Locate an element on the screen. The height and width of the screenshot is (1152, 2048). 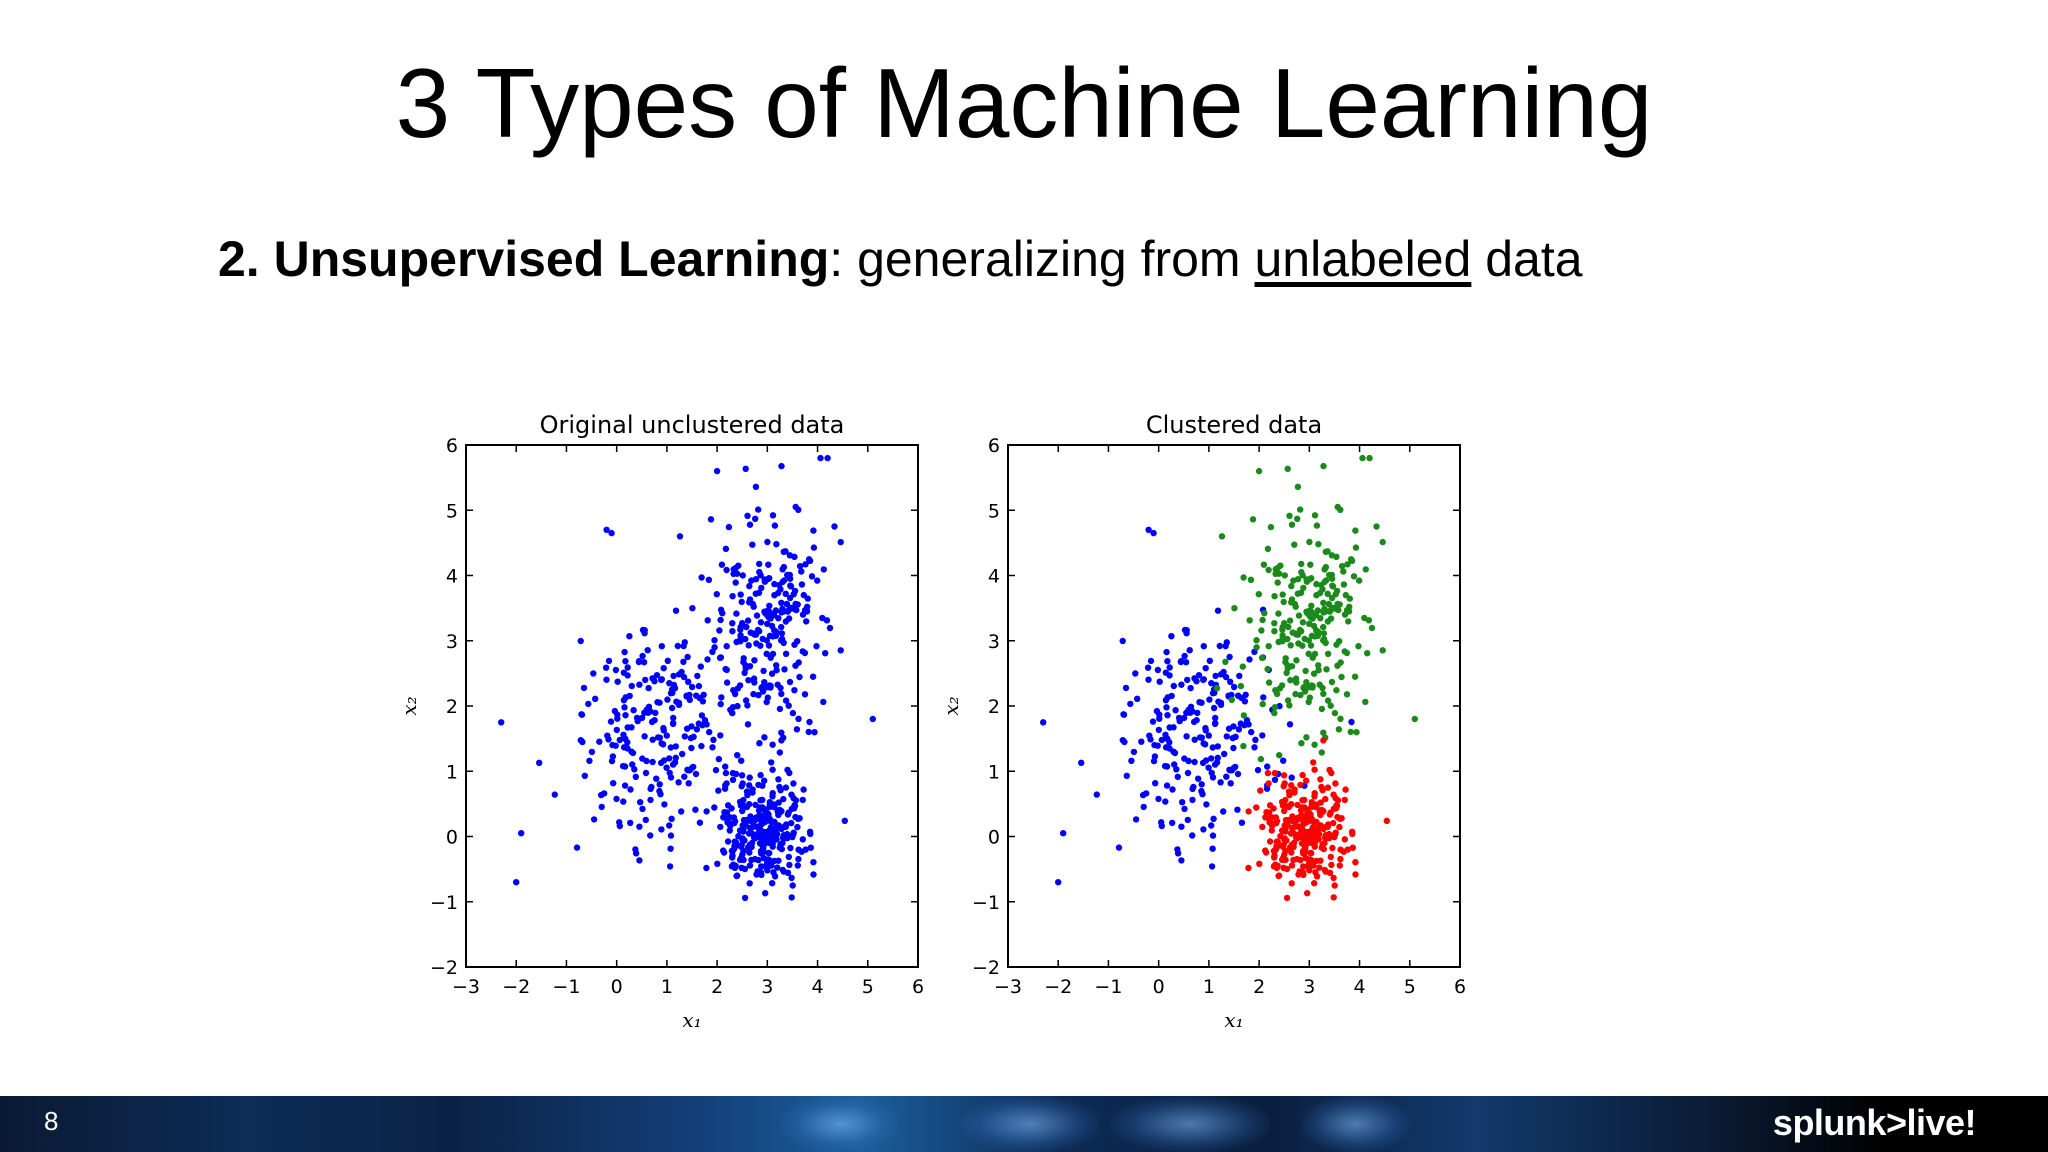
slide-title: 3 Types of Machine Learning is located at coordinates (1024, 103).